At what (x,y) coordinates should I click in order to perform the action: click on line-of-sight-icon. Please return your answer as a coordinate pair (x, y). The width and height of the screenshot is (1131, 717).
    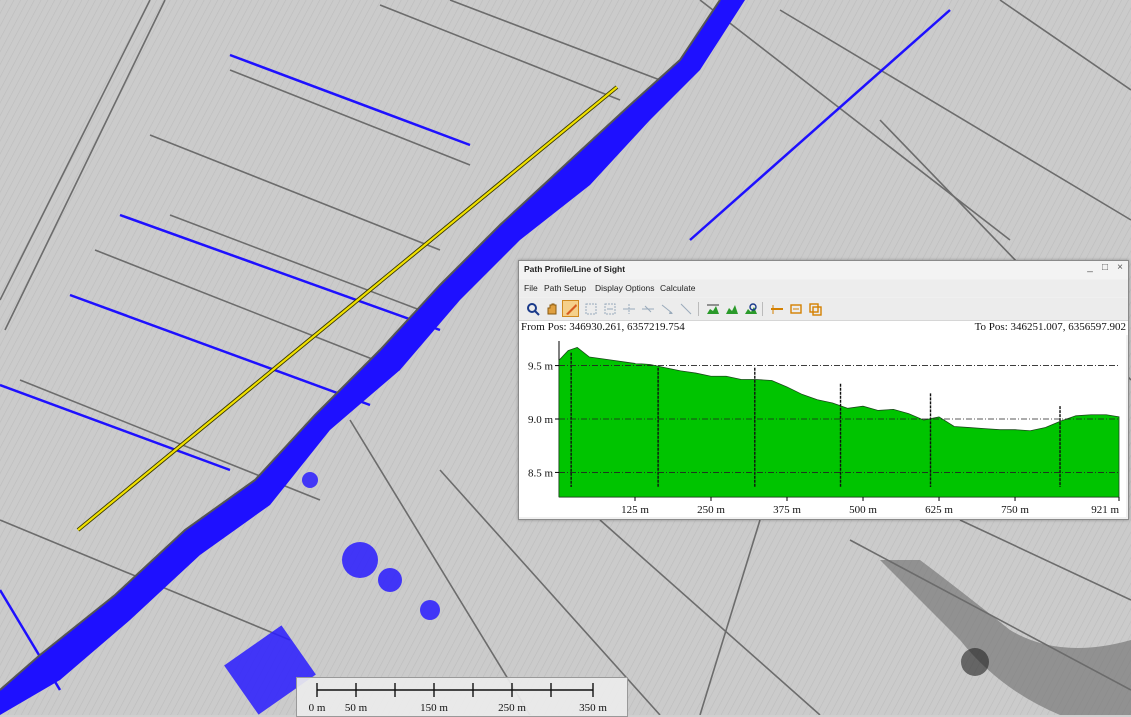
    Looking at the image, I should click on (776, 308).